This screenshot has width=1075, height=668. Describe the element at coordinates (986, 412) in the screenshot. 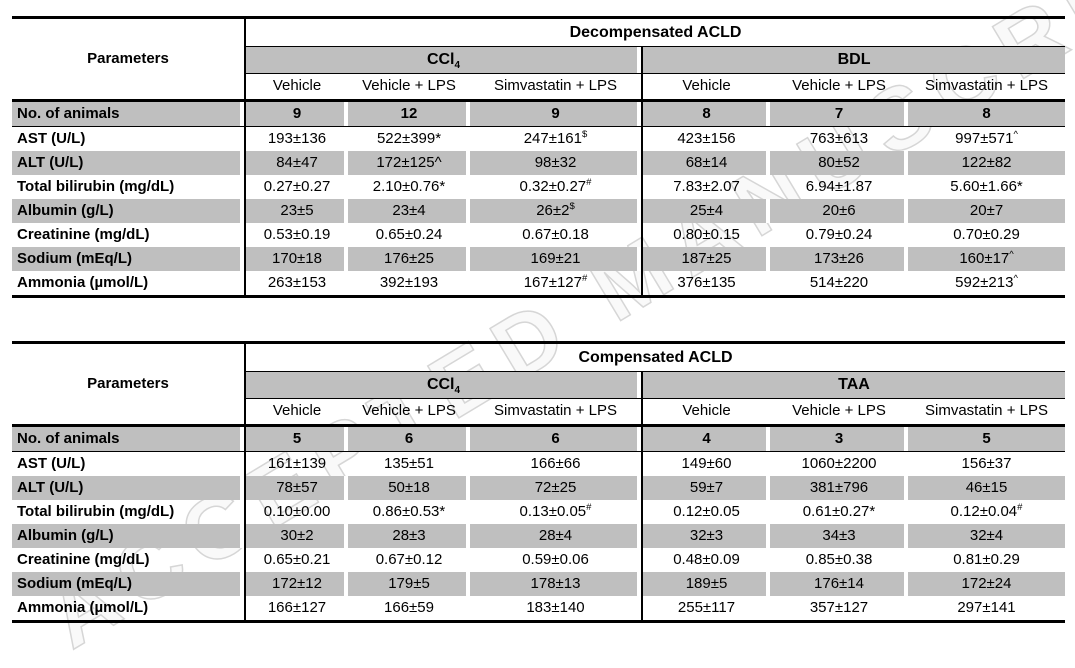

I see `column-header: Simvastatin + LPS` at that location.